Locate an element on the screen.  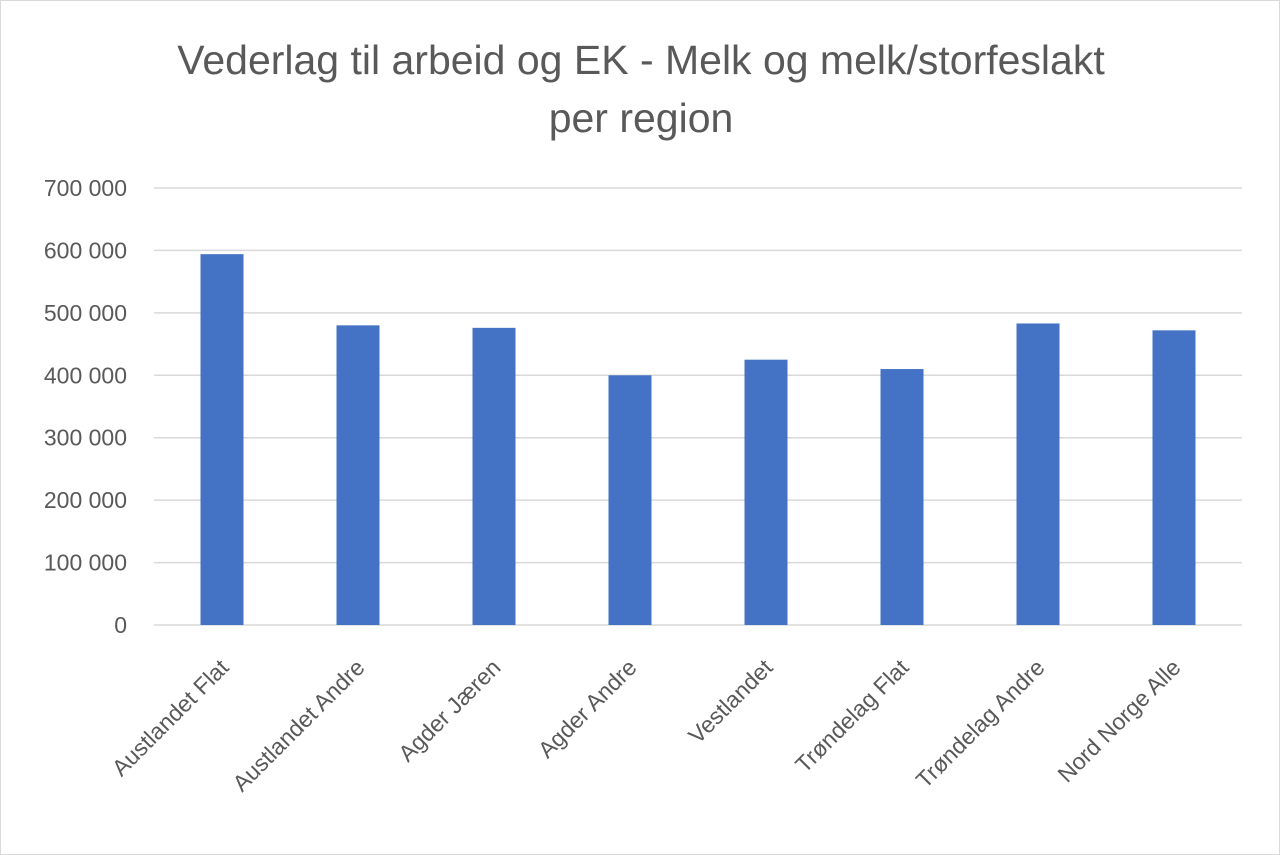
chart-title-line-2: per region is located at coordinates (641, 118).